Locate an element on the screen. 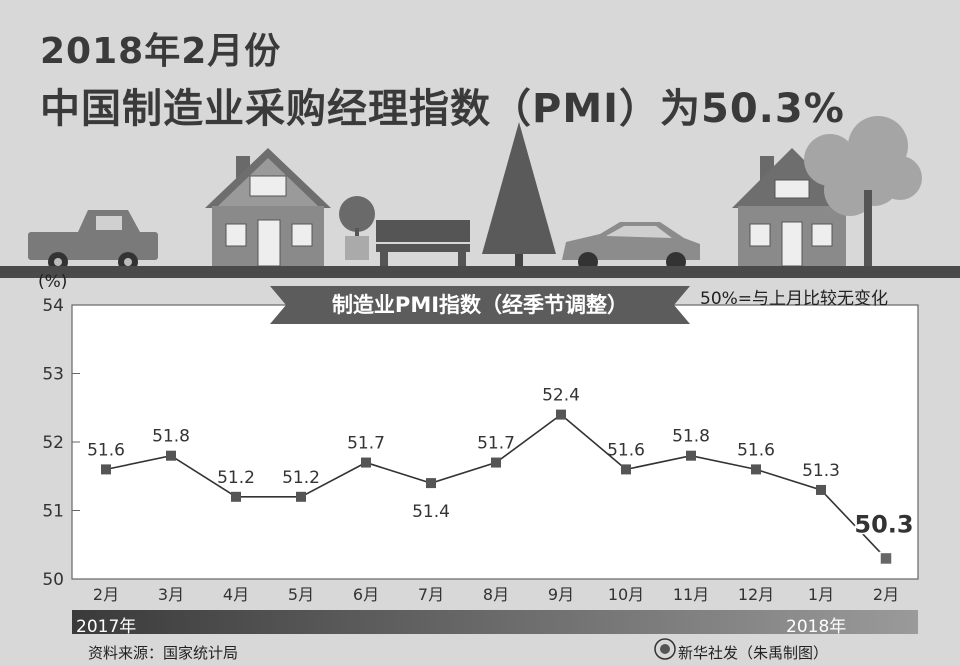  data-label: 51.3 is located at coordinates (821, 471).